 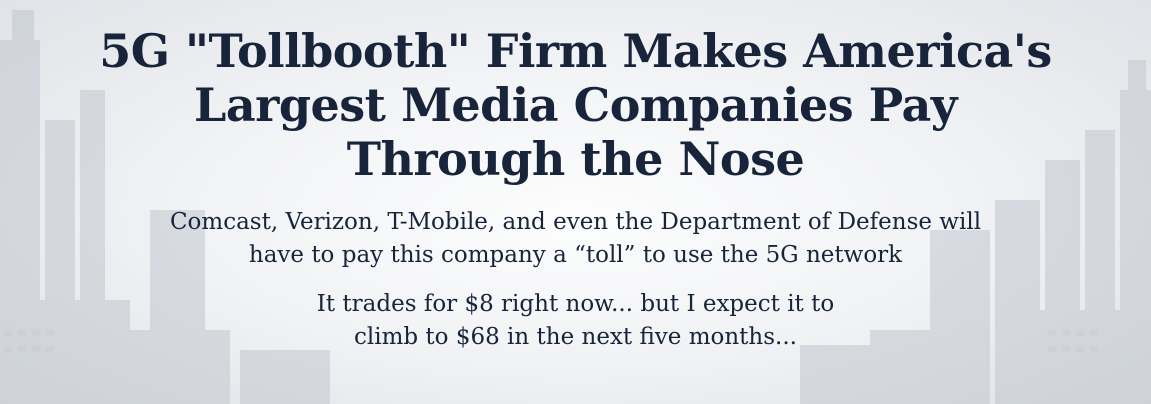 I want to click on headline-line-1: 5G "Tollbooth" Firm Makes America's, so click(x=575, y=51).